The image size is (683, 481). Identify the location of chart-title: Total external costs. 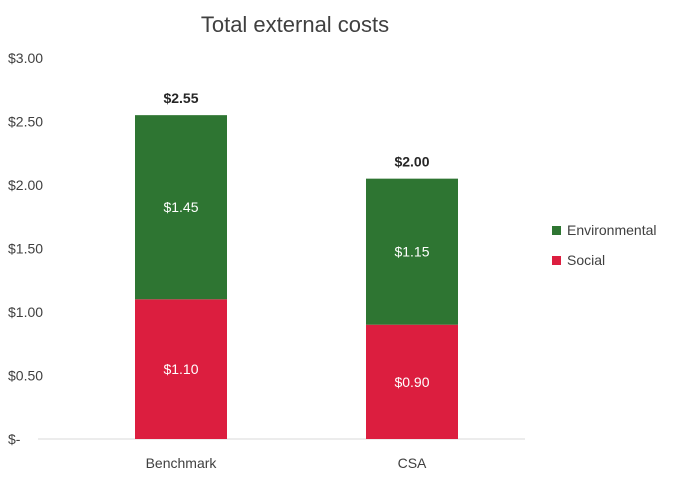
(295, 24).